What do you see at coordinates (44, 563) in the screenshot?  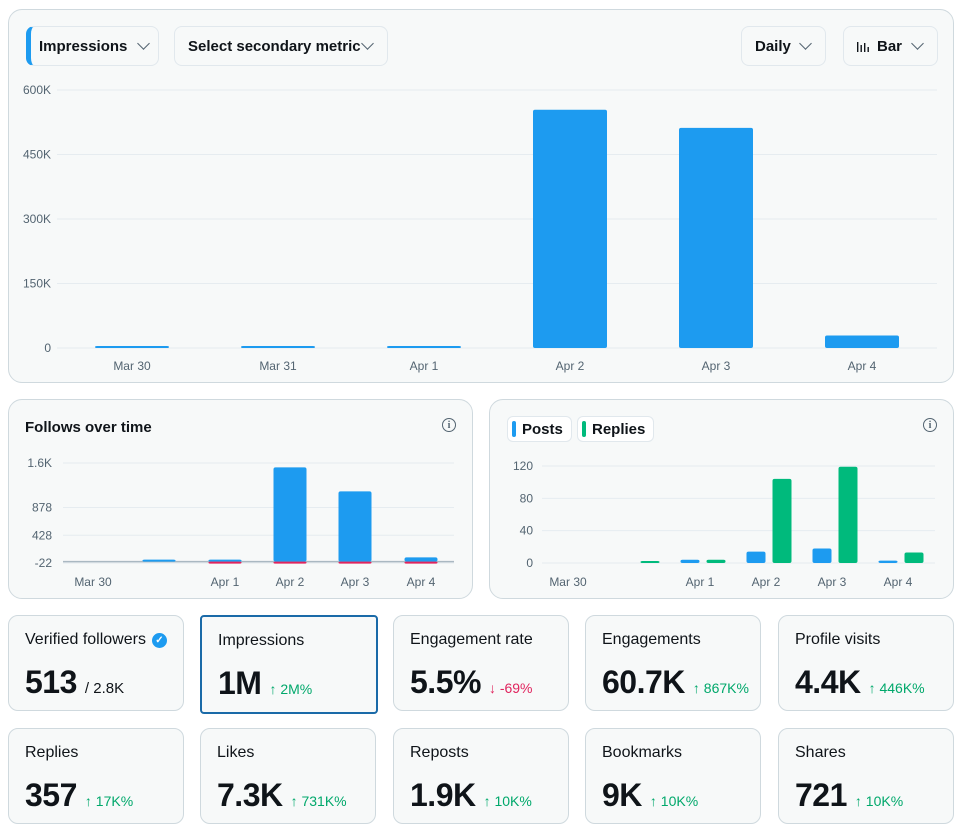 I see `y-tick-label: -22` at bounding box center [44, 563].